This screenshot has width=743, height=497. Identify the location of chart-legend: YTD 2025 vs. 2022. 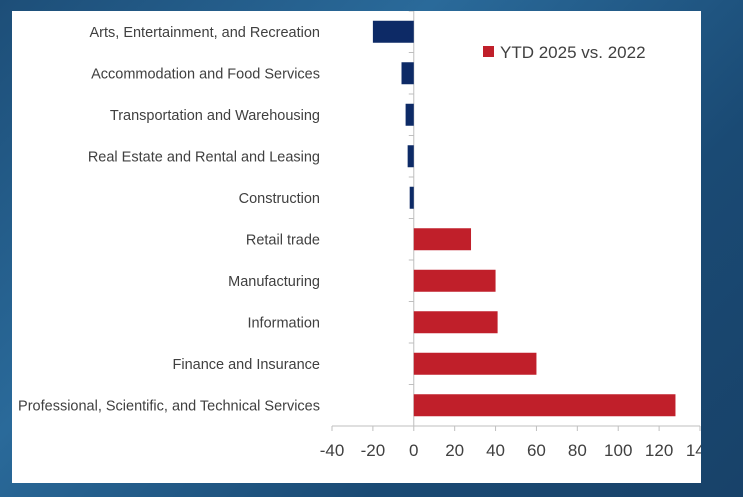
(564, 52).